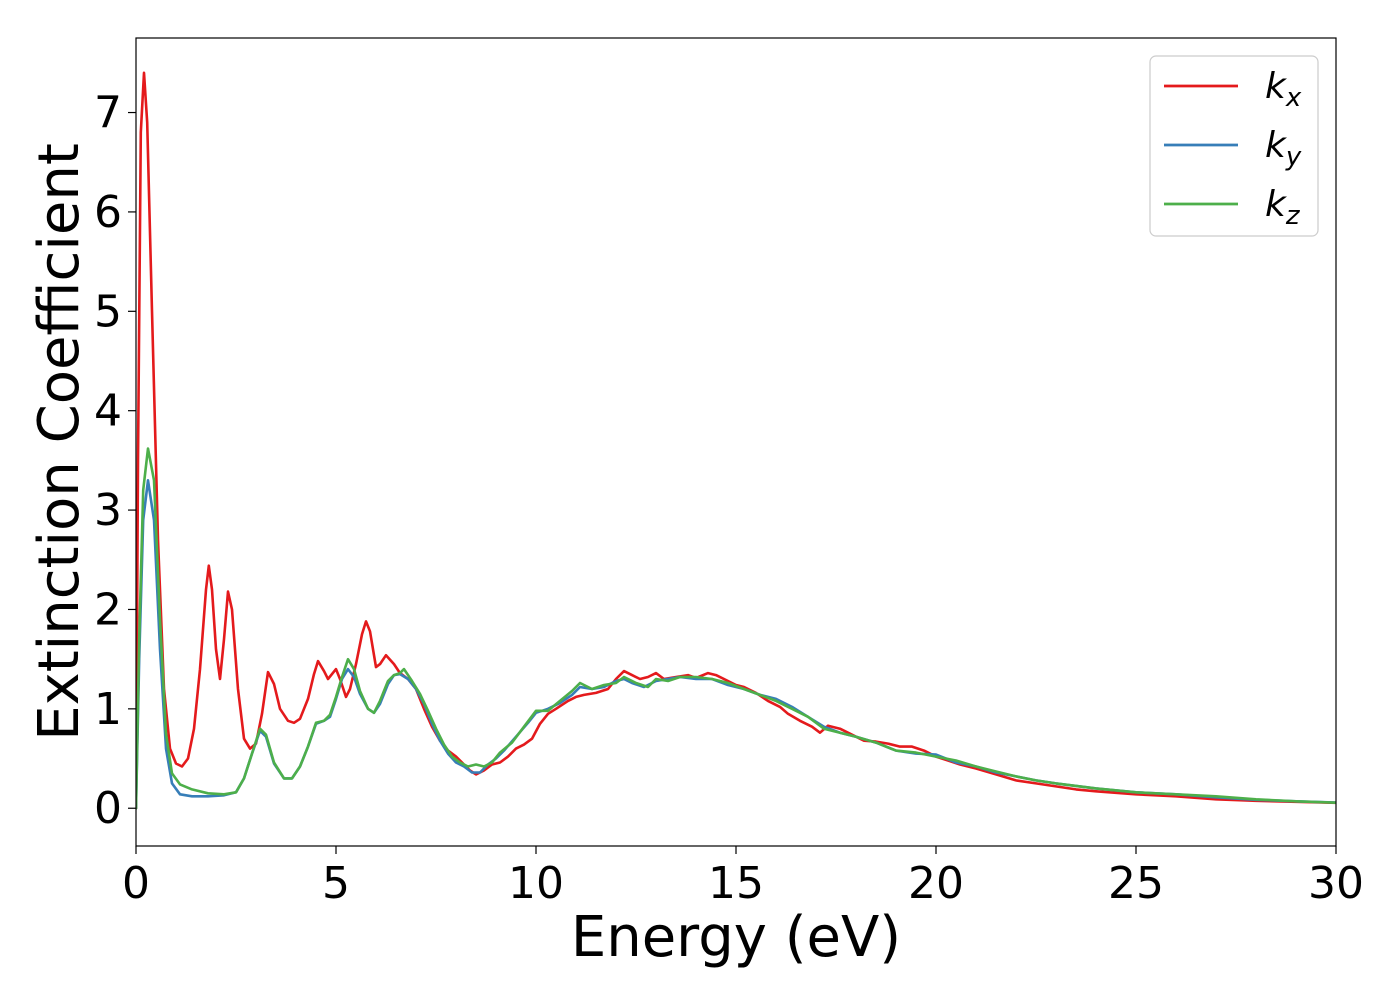 This screenshot has height=1000, width=1400. What do you see at coordinates (108, 808) in the screenshot?
I see `y-tick-label: 0` at bounding box center [108, 808].